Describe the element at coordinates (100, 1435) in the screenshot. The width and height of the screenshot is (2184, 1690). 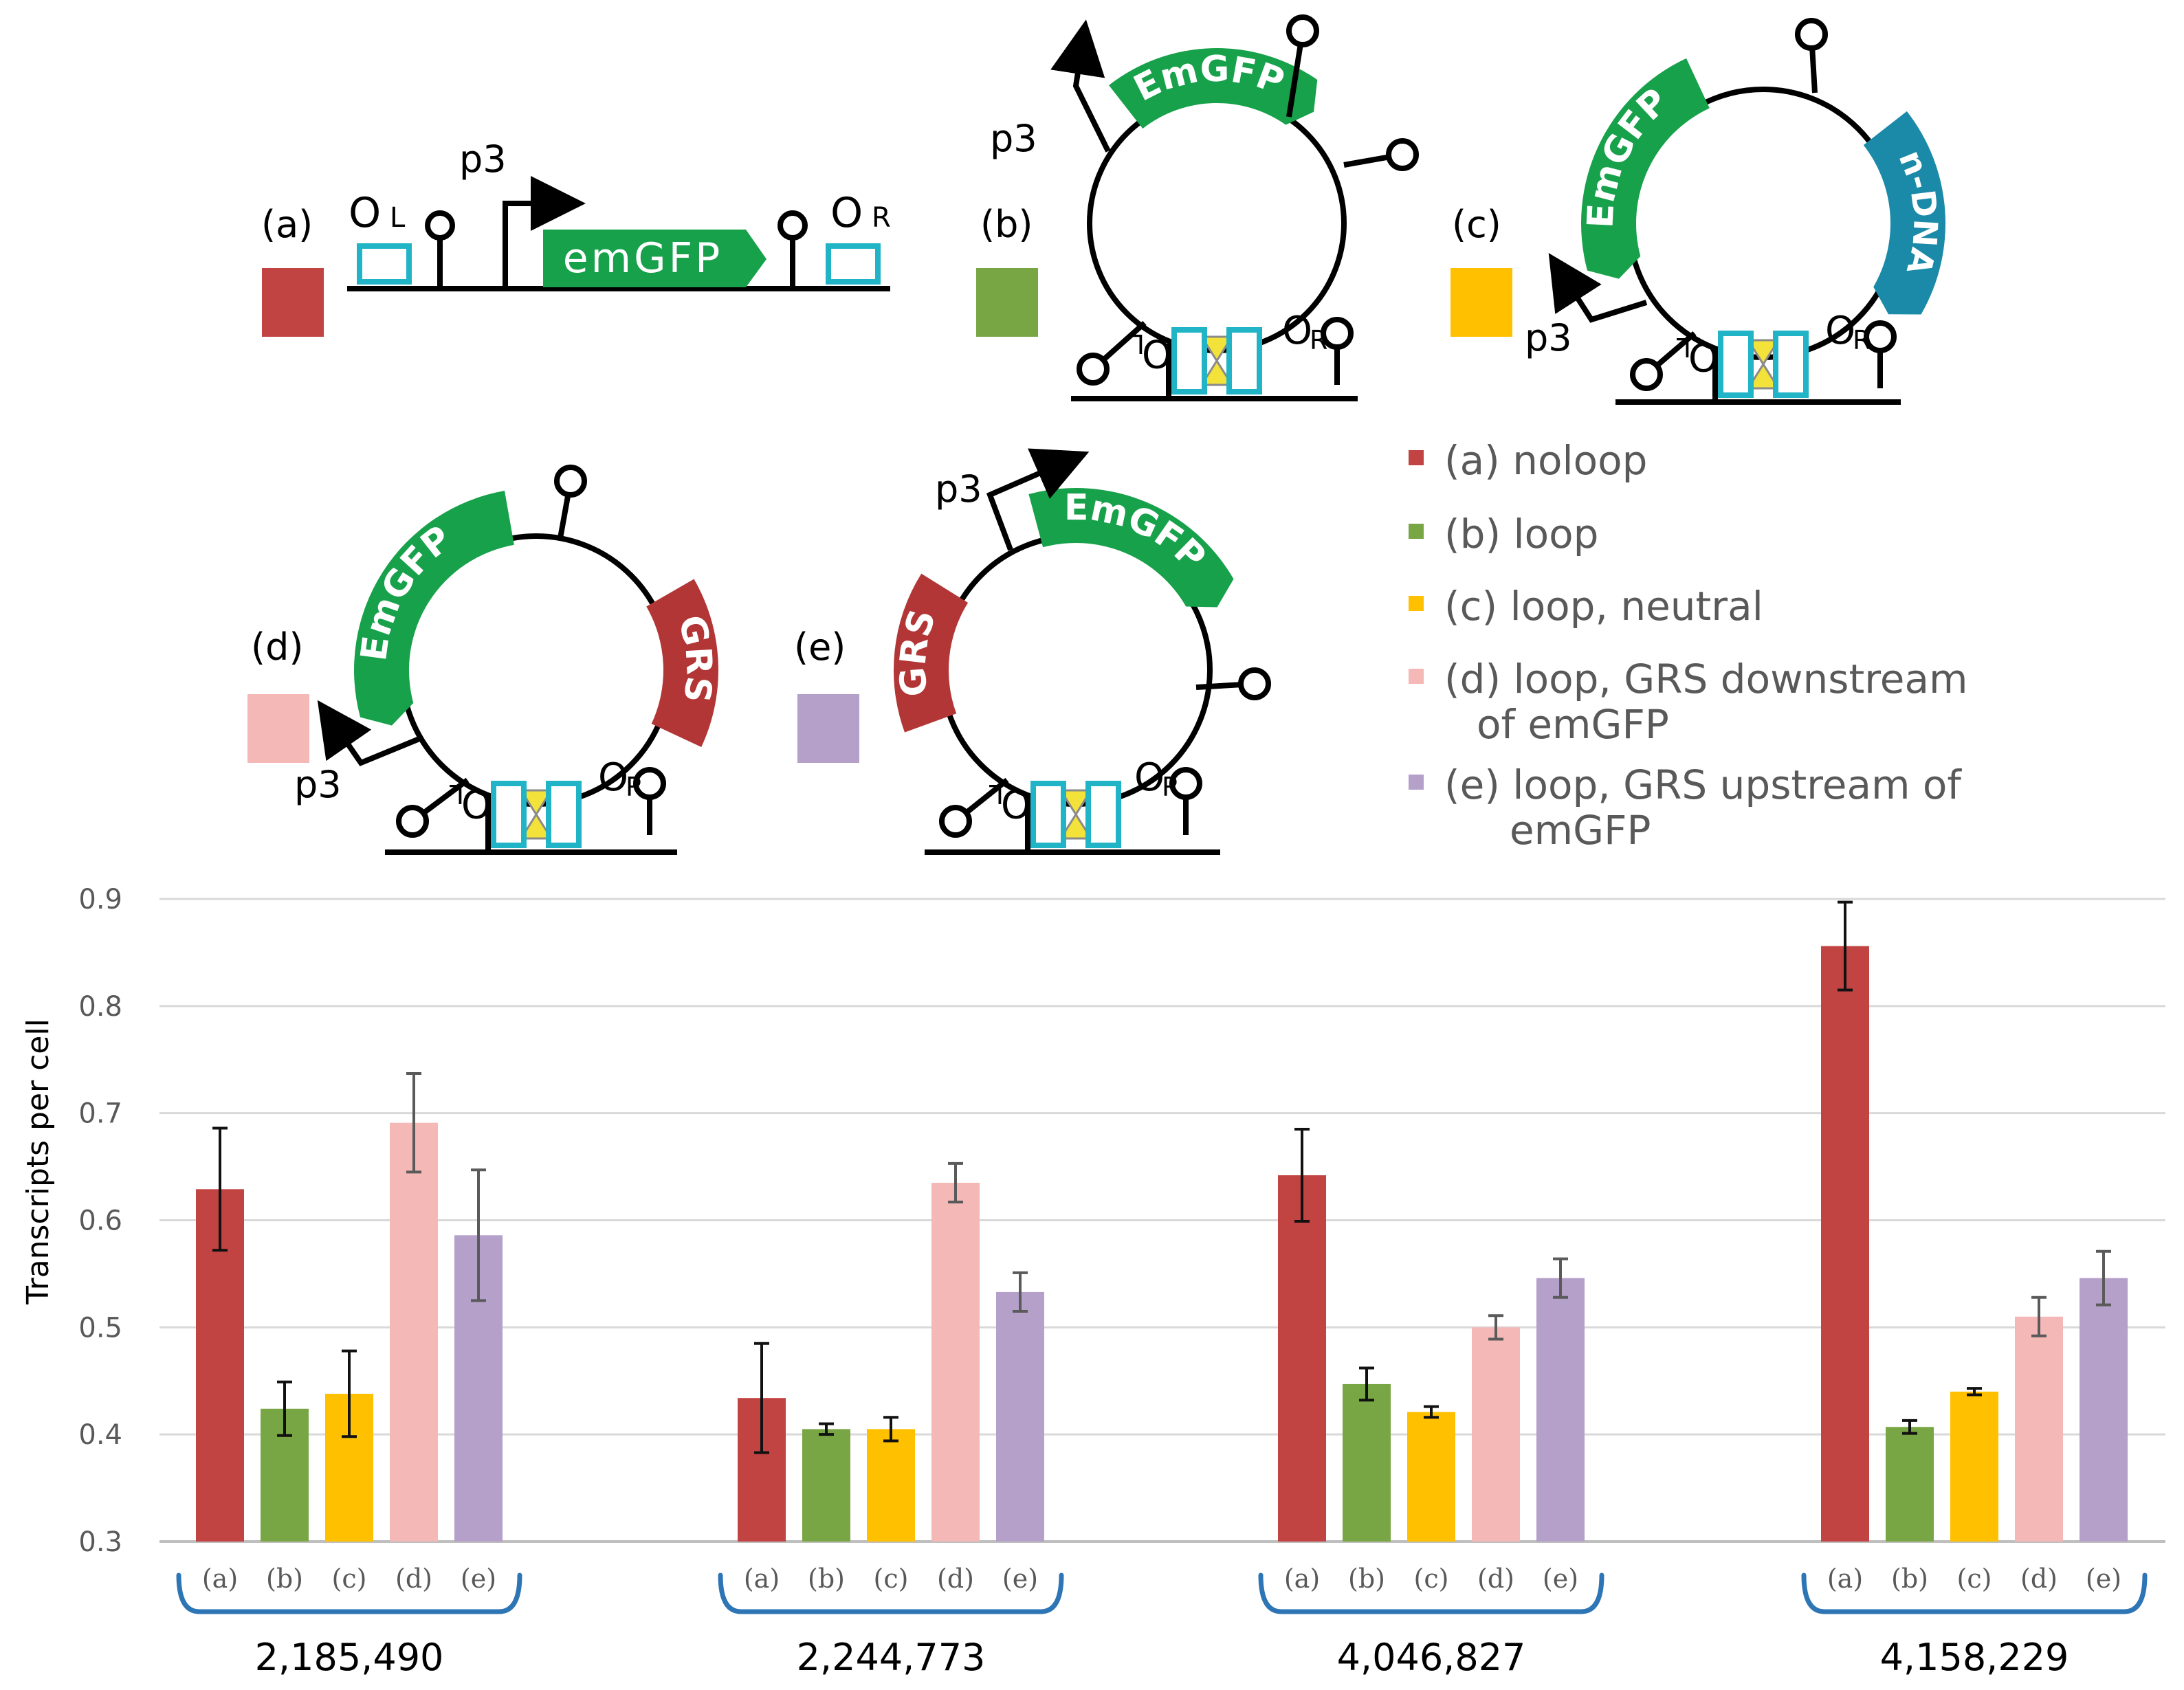
I see `y-tick-label: 0.4` at that location.